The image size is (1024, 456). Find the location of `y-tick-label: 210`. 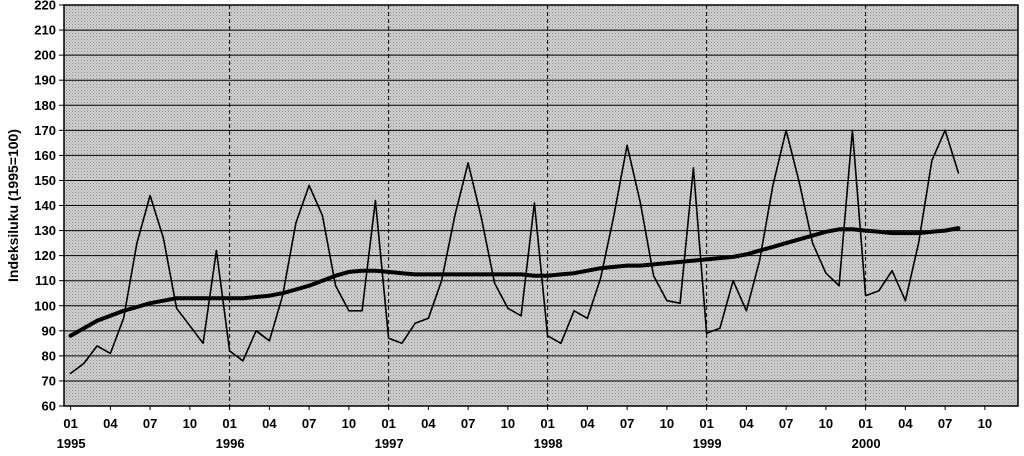

y-tick-label: 210 is located at coordinates (45, 30).